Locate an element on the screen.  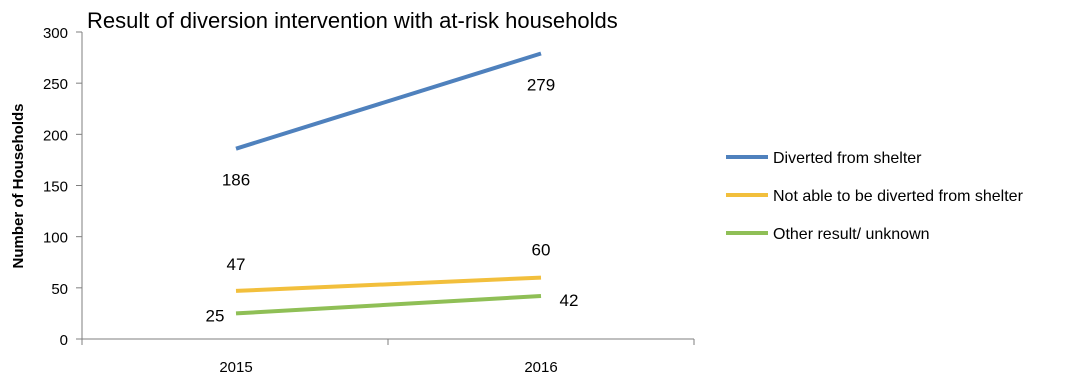
legend-label: Other result/ unknown is located at coordinates (851, 234).